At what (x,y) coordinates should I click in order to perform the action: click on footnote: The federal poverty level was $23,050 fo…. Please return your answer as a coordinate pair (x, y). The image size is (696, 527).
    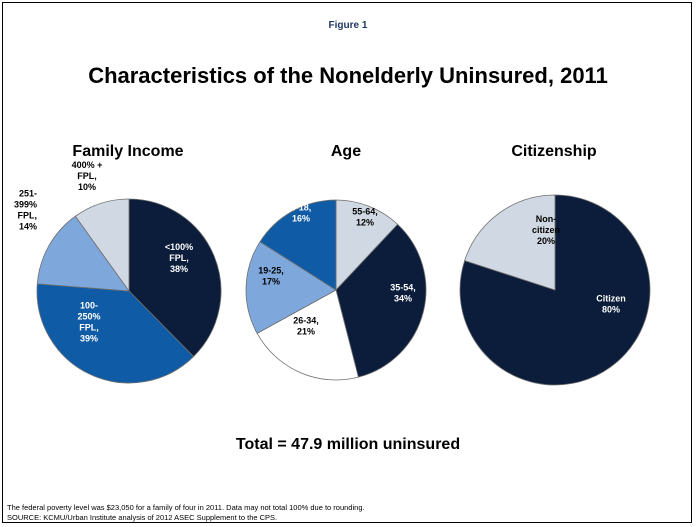
    Looking at the image, I should click on (186, 507).